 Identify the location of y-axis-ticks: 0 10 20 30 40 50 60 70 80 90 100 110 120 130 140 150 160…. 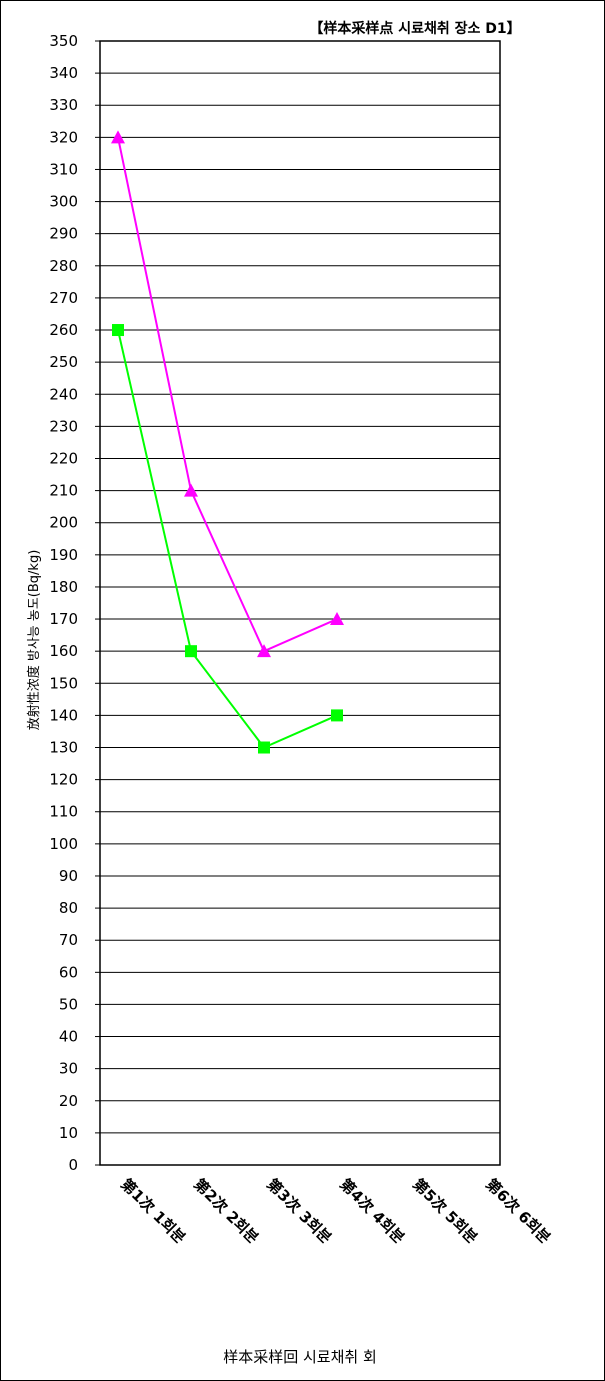
(74, 603).